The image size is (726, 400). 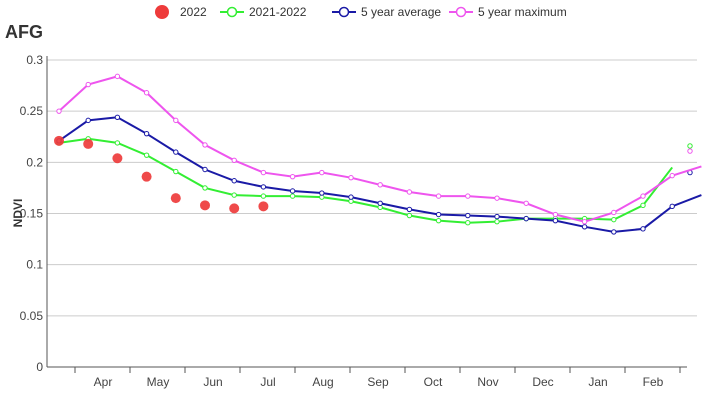 What do you see at coordinates (542, 382) in the screenshot?
I see `x-tick-label: Dec` at bounding box center [542, 382].